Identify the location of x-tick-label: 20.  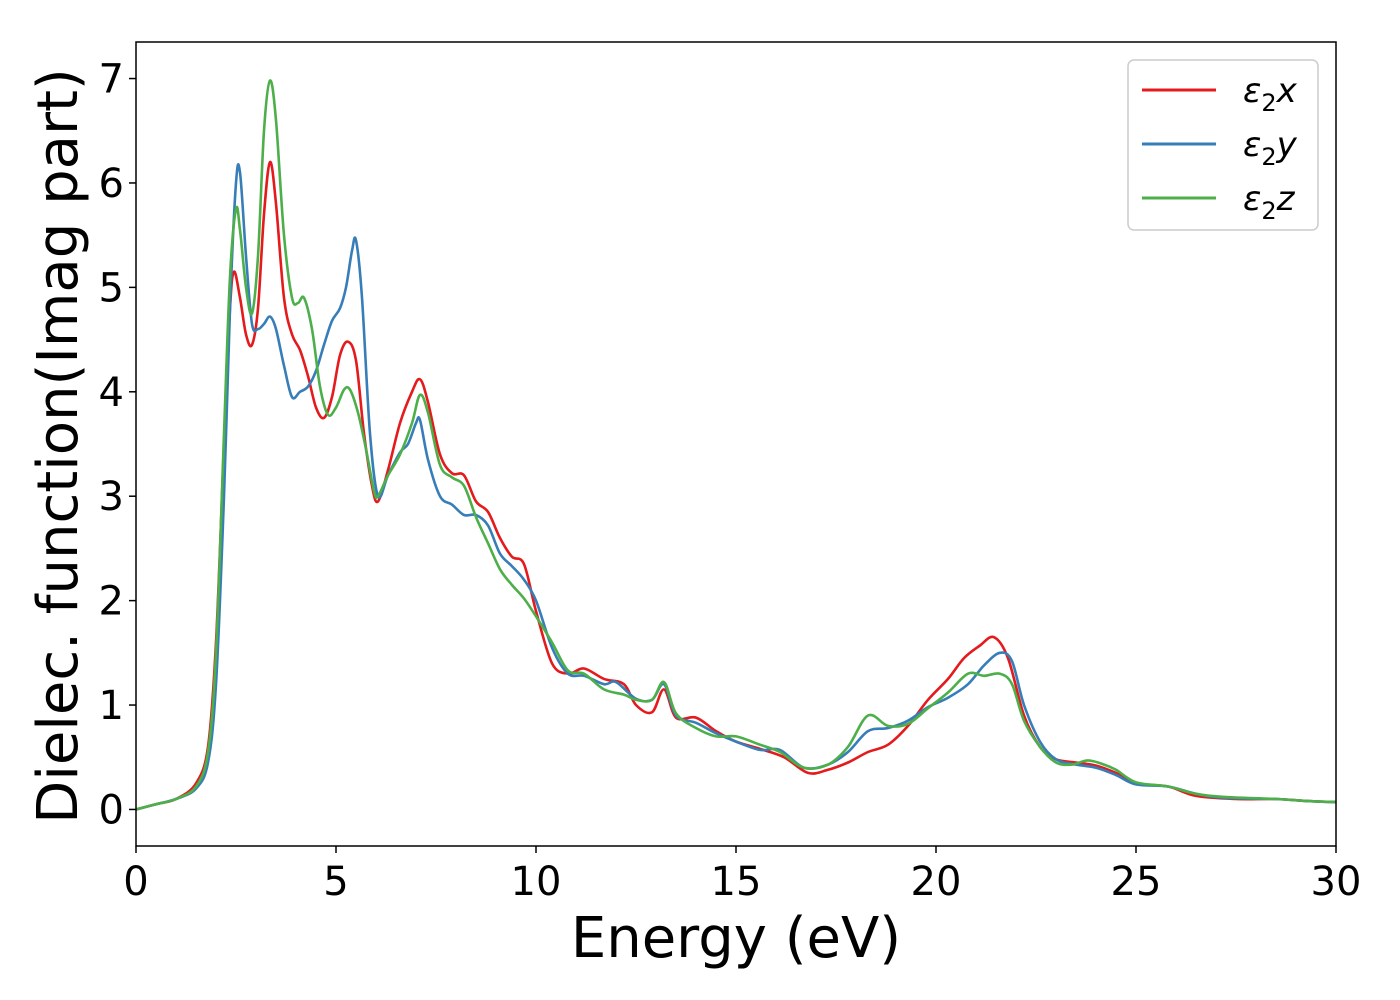
(936, 882).